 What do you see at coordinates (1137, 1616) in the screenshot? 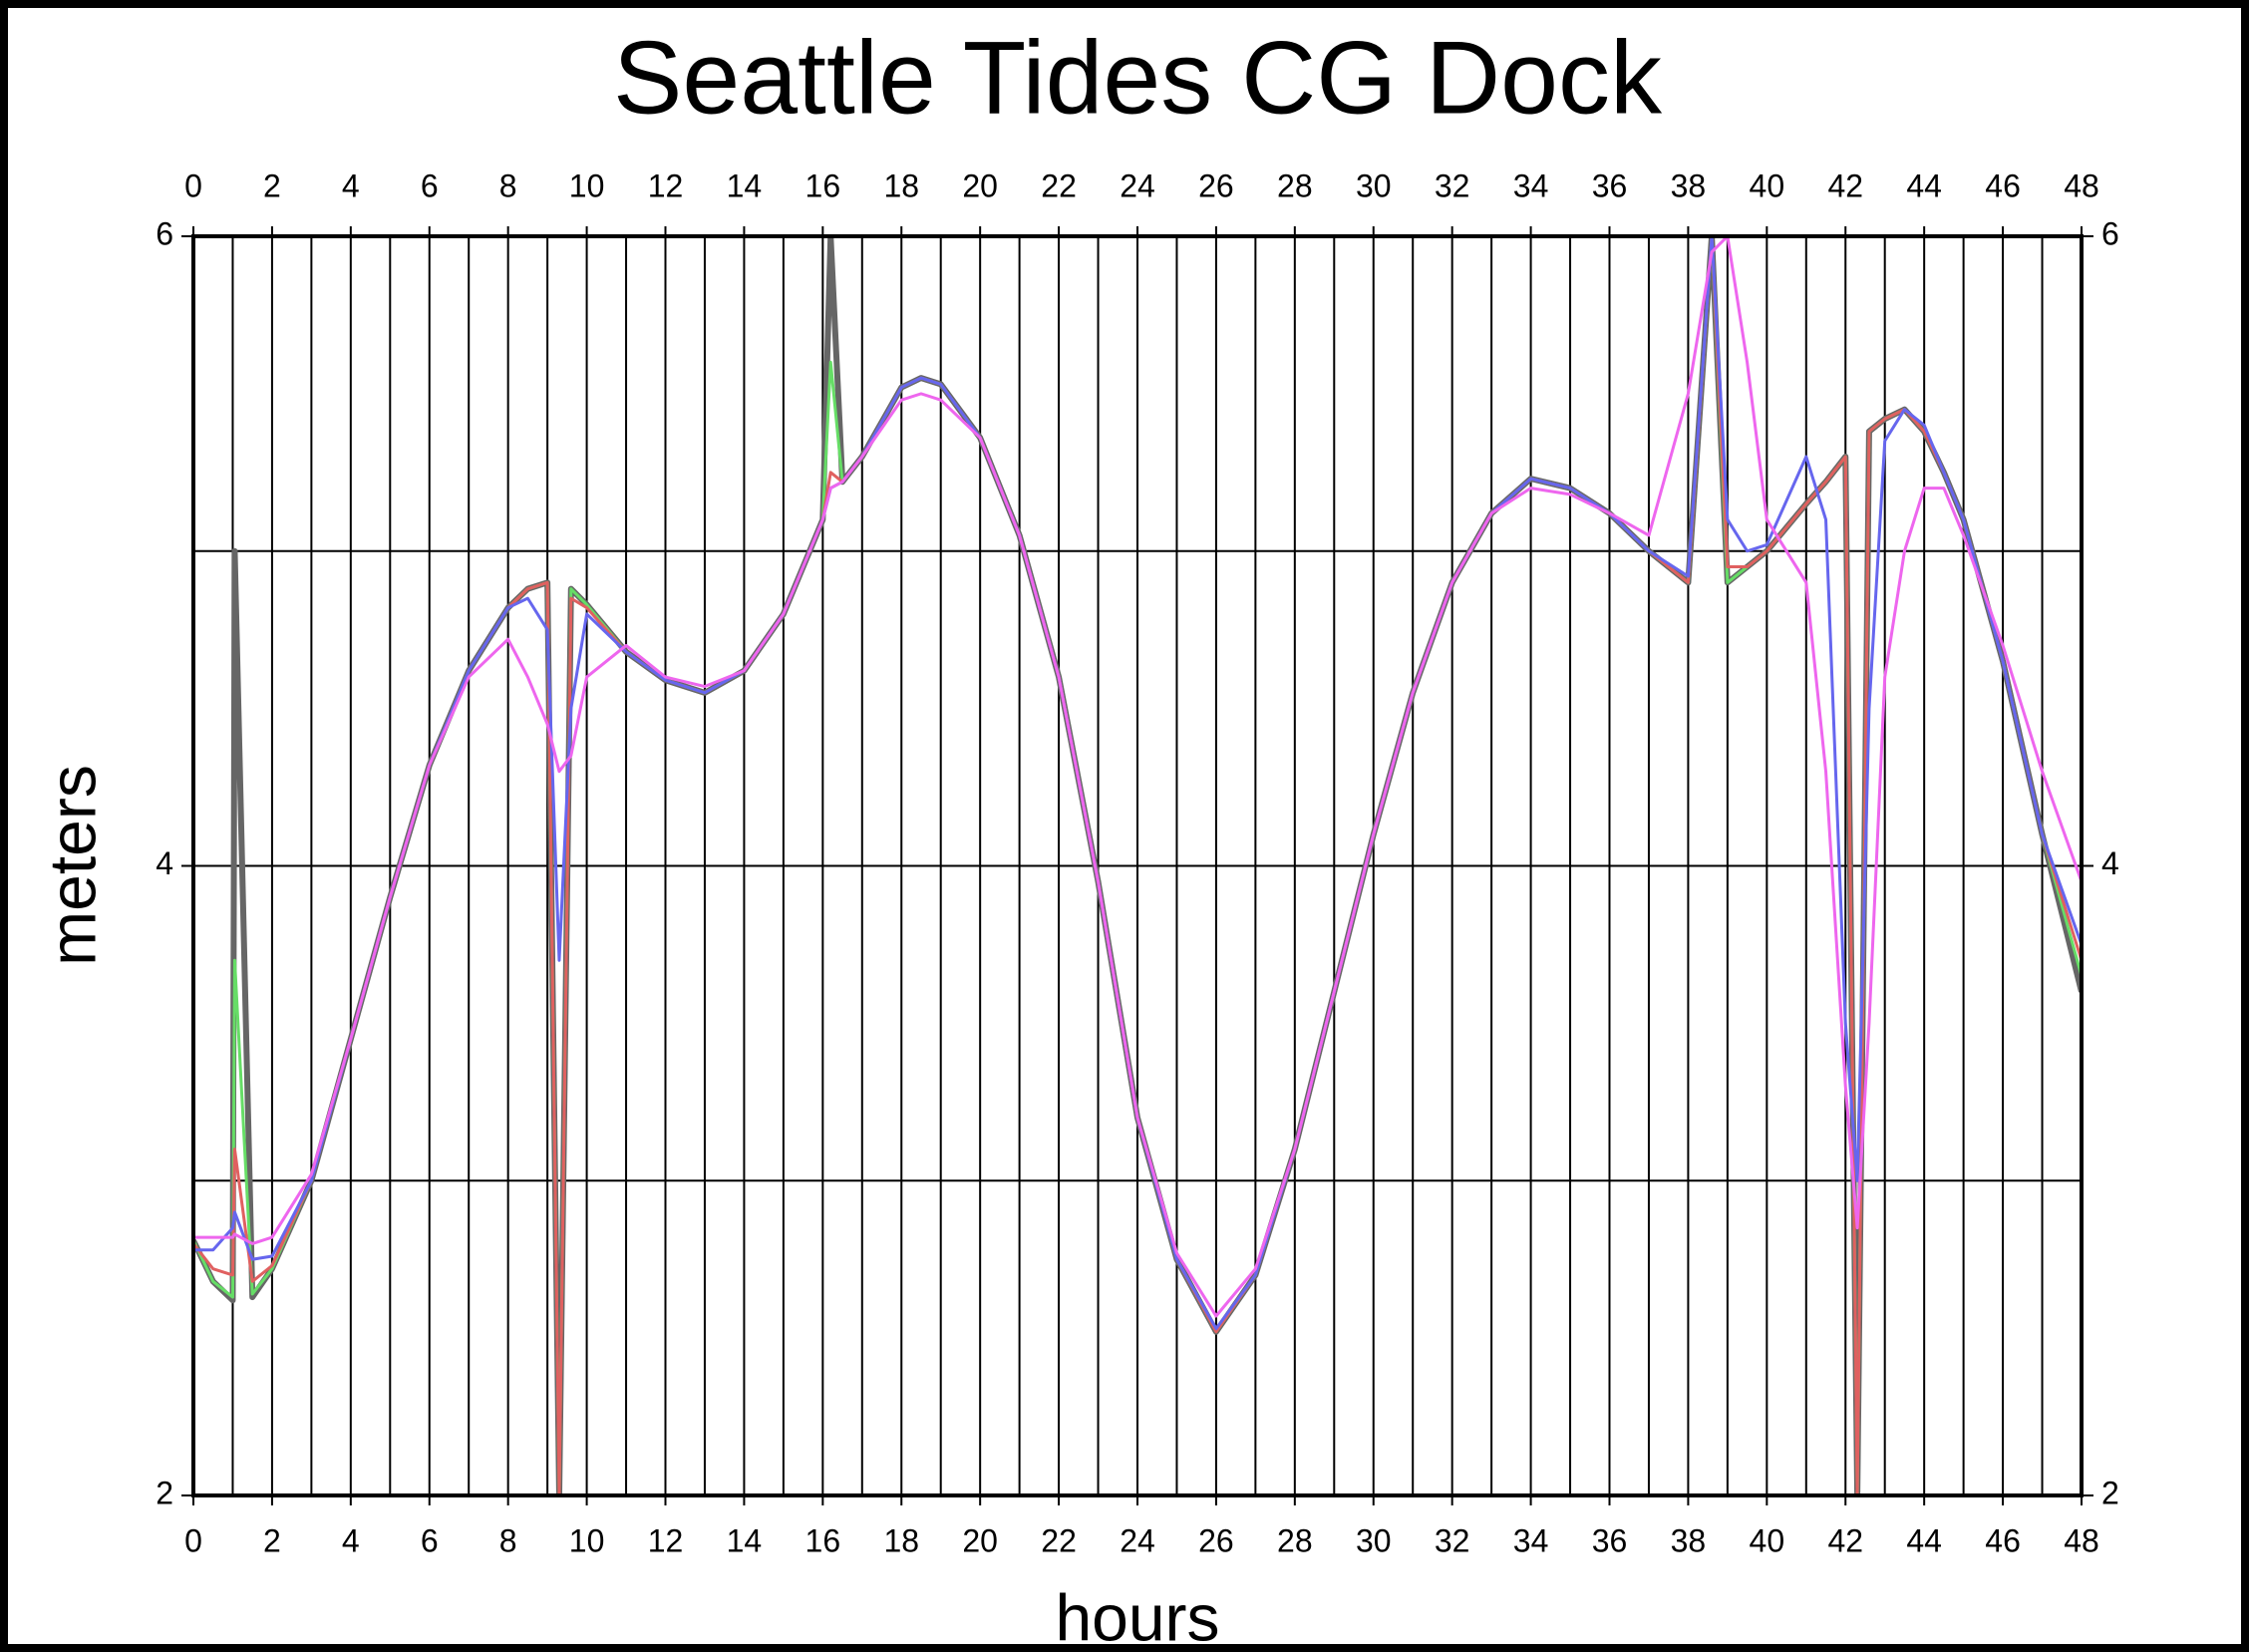
I see `x-axis-label: hours` at bounding box center [1137, 1616].